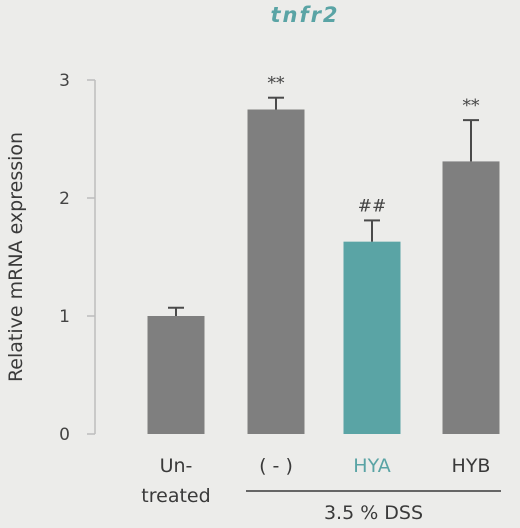 Image resolution: width=520 pixels, height=528 pixels. I want to click on significance-annotation-3: **, so click(472, 106).